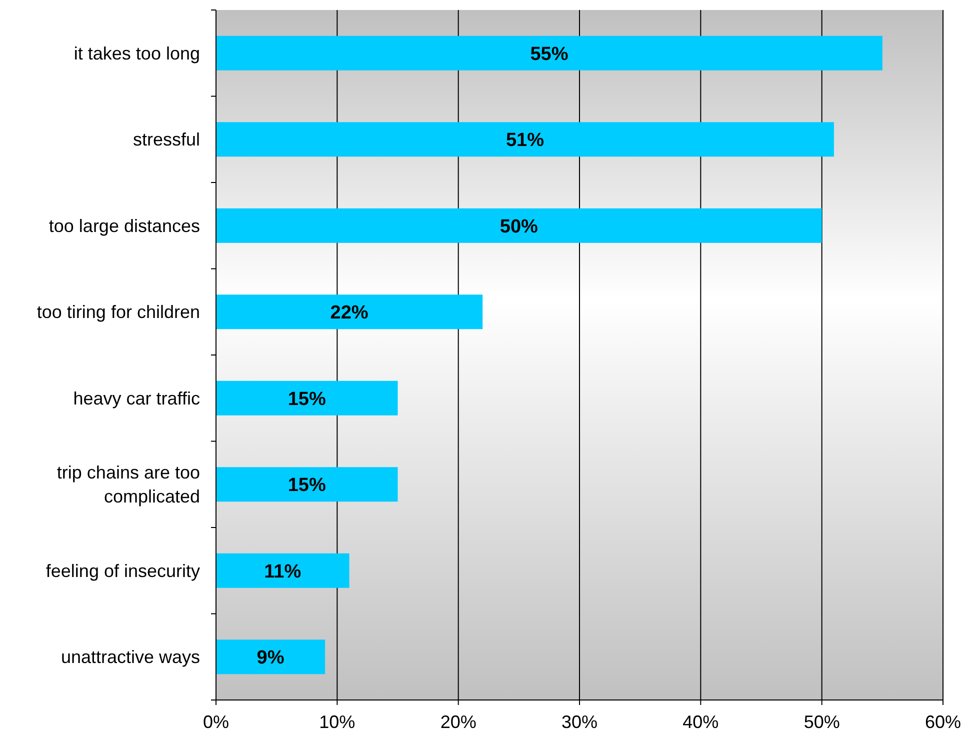 This screenshot has height=743, width=965. Describe the element at coordinates (700, 722) in the screenshot. I see `x-tick-label: 40%` at that location.